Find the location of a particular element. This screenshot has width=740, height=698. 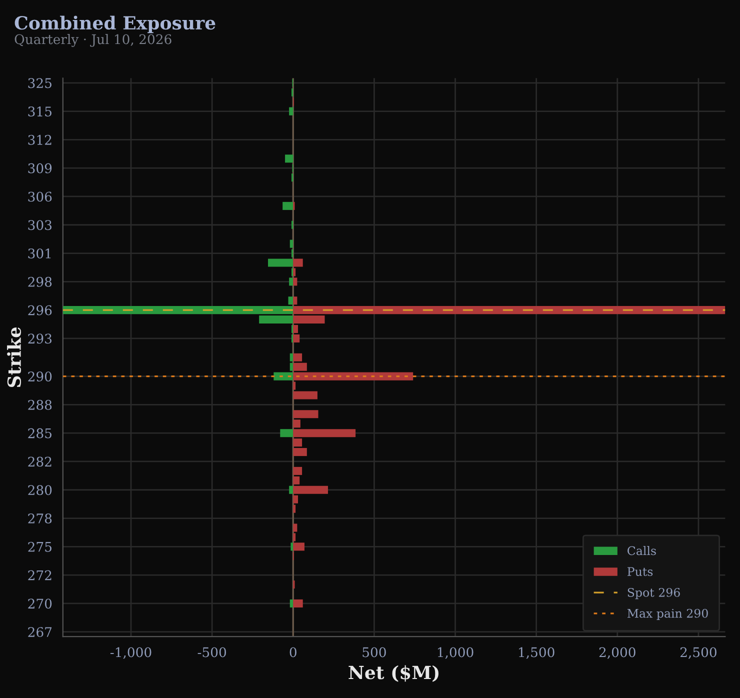

y-axis-title: Strike is located at coordinates (14, 357).